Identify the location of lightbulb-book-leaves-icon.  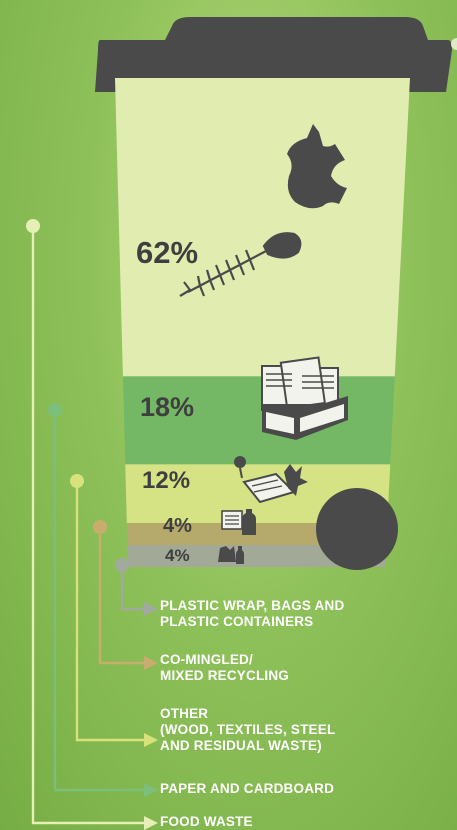
(271, 480).